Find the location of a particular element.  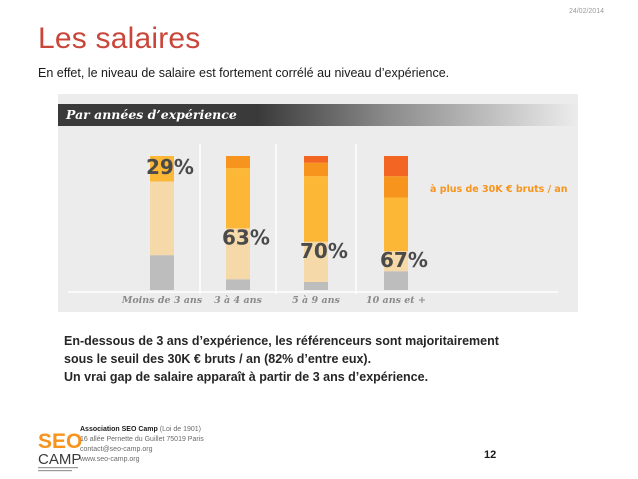

seo-camp-logo: SEO CAMP is located at coordinates (60, 451).